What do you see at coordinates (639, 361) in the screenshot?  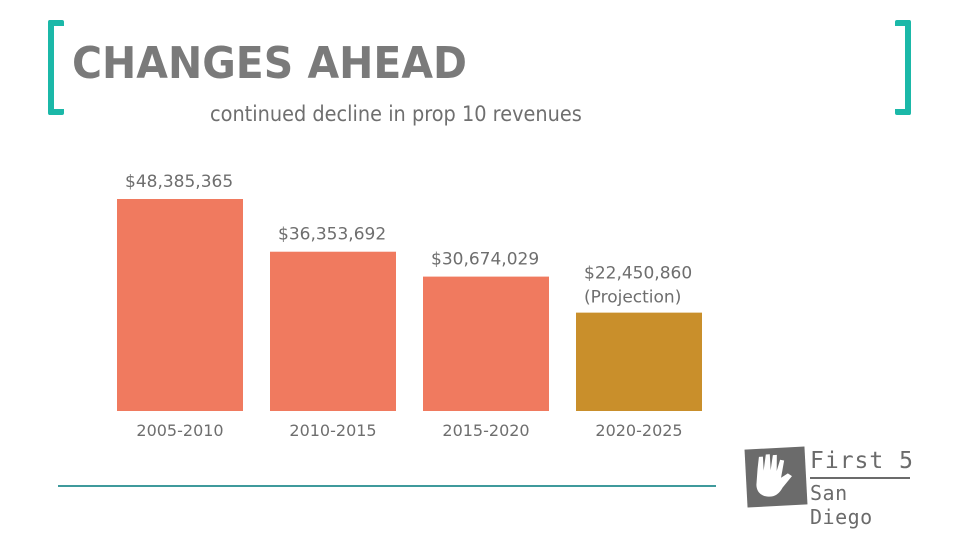 I see `bar-2020-2025` at bounding box center [639, 361].